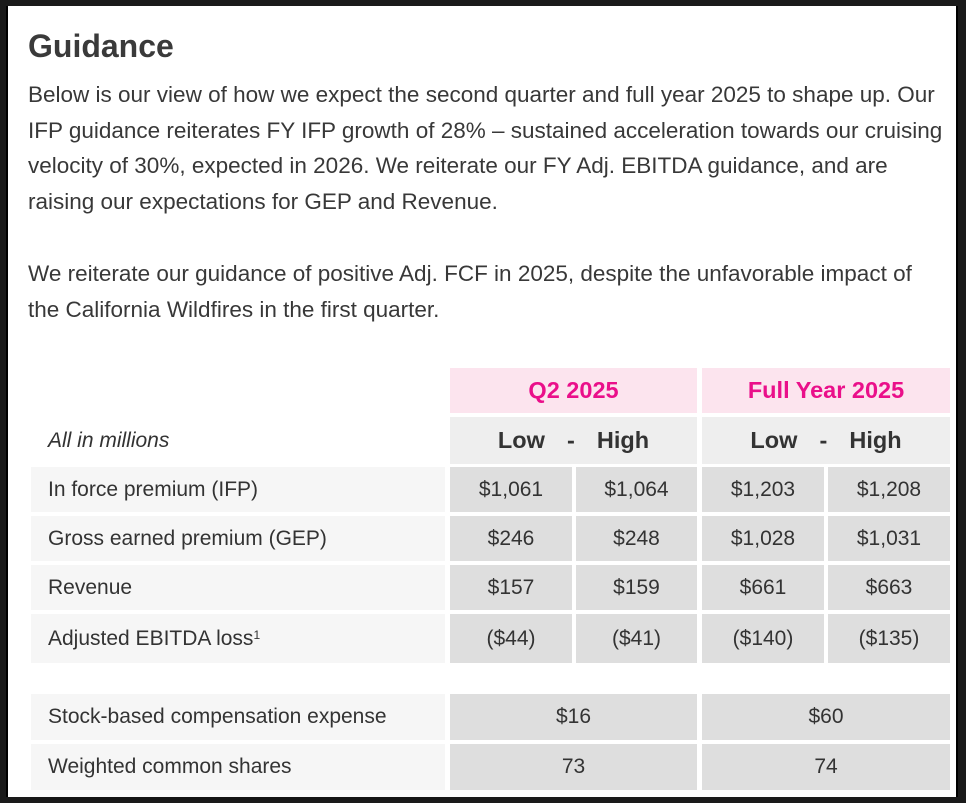 The height and width of the screenshot is (803, 966). What do you see at coordinates (573, 767) in the screenshot?
I see `weighted-shares-q2: 73` at bounding box center [573, 767].